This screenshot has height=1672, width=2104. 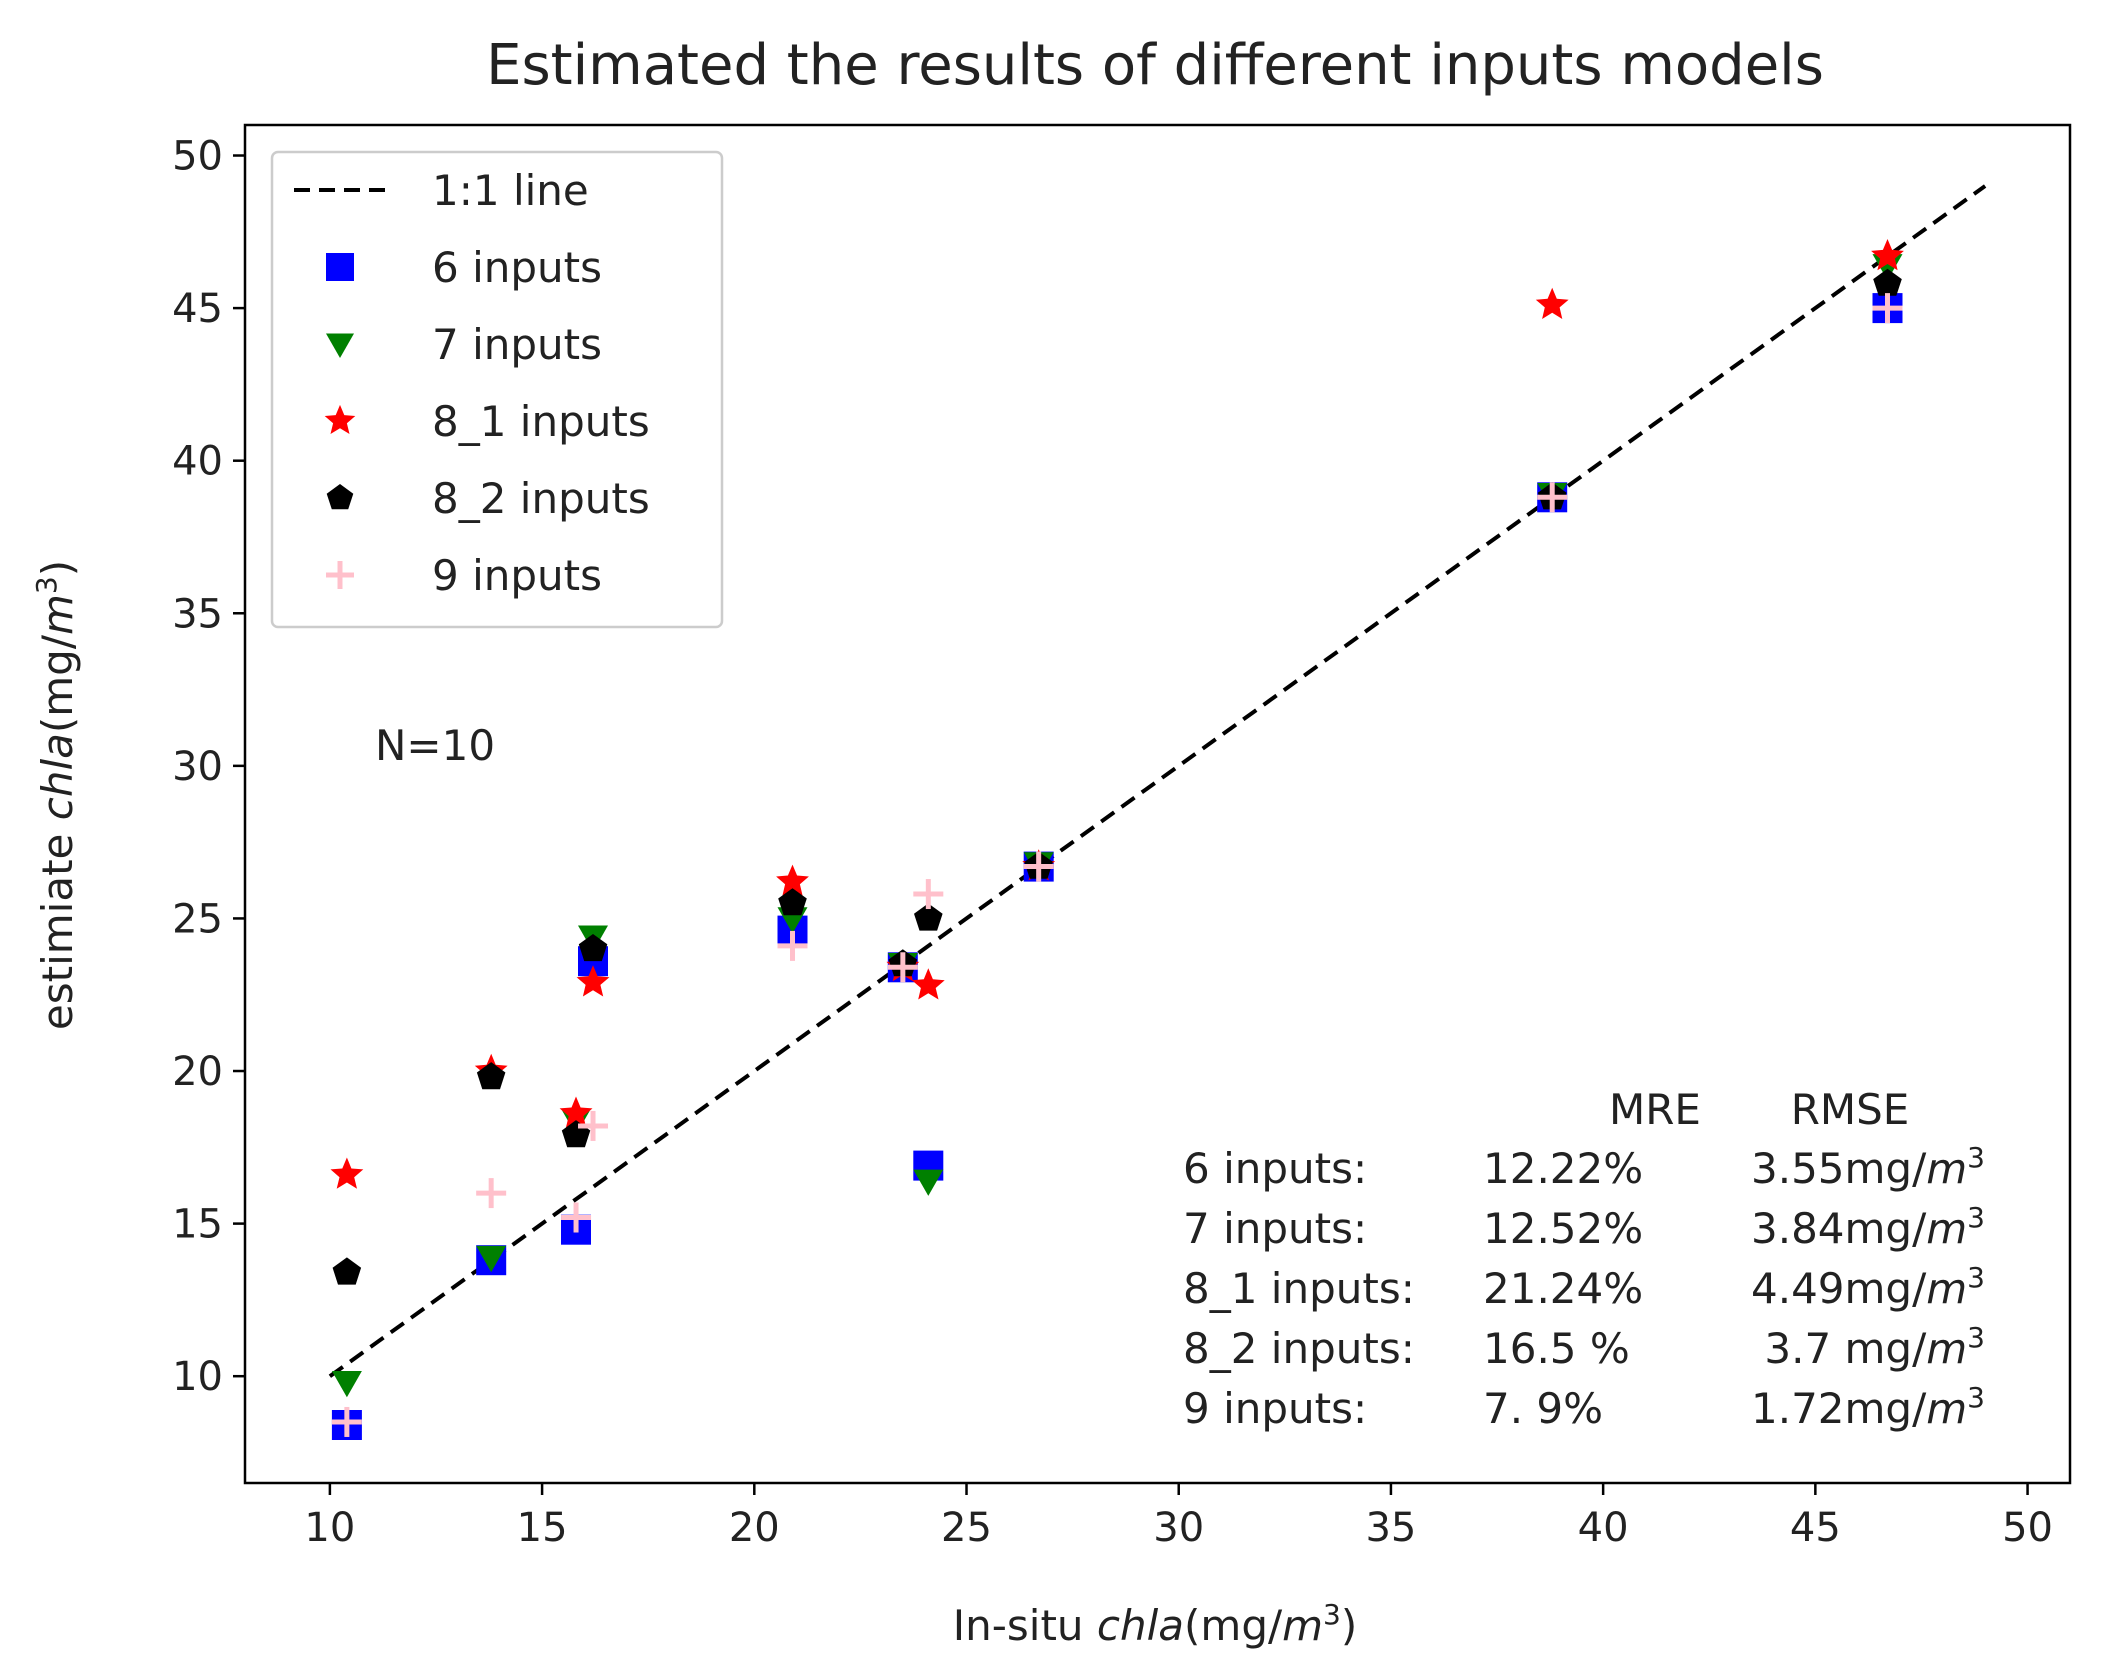 What do you see at coordinates (197, 767) in the screenshot?
I see `y-tick-label: 30` at bounding box center [197, 767].